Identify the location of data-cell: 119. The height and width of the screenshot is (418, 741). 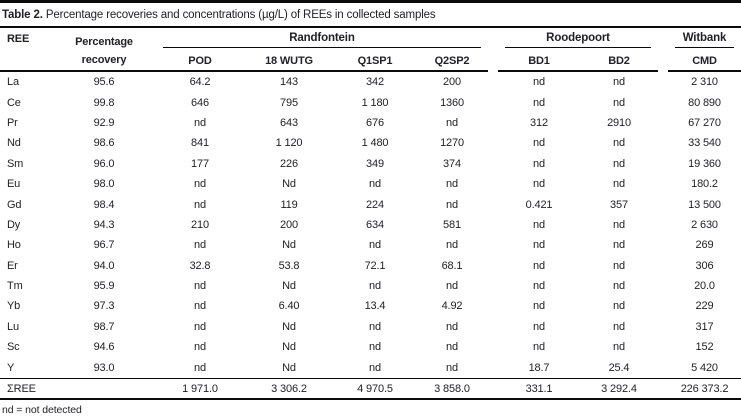
(289, 204).